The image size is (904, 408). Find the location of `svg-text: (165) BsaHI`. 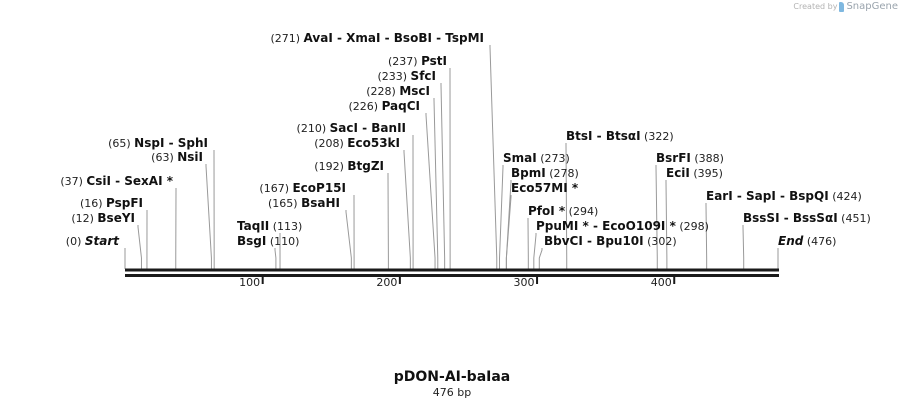

svg-text: (165) BsaHI is located at coordinates (304, 203).